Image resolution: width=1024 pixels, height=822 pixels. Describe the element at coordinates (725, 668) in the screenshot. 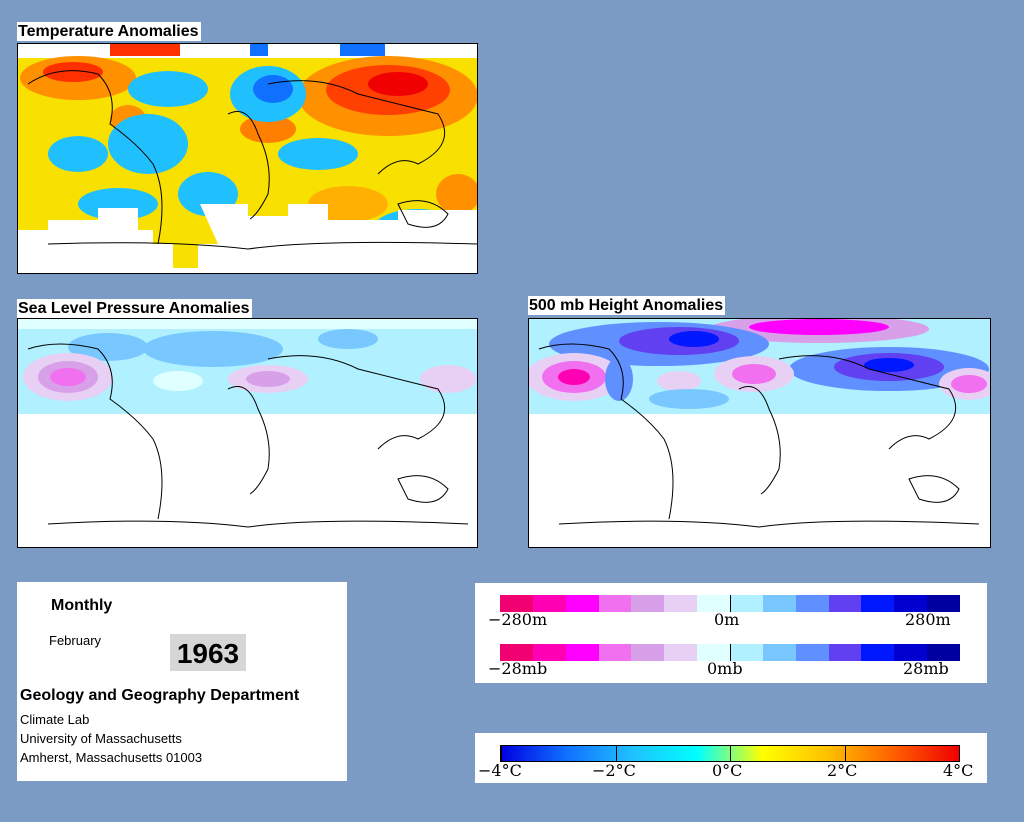

I see `pressure-mid-label: 0mb` at that location.